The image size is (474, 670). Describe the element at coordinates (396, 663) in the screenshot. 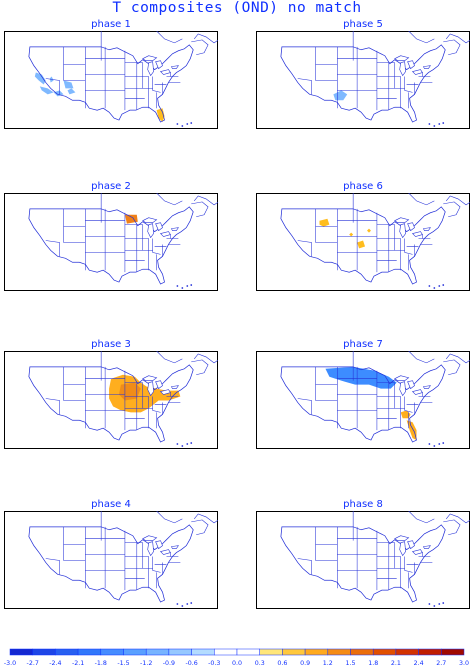

I see `colorbar-tick-label: 2.1` at that location.